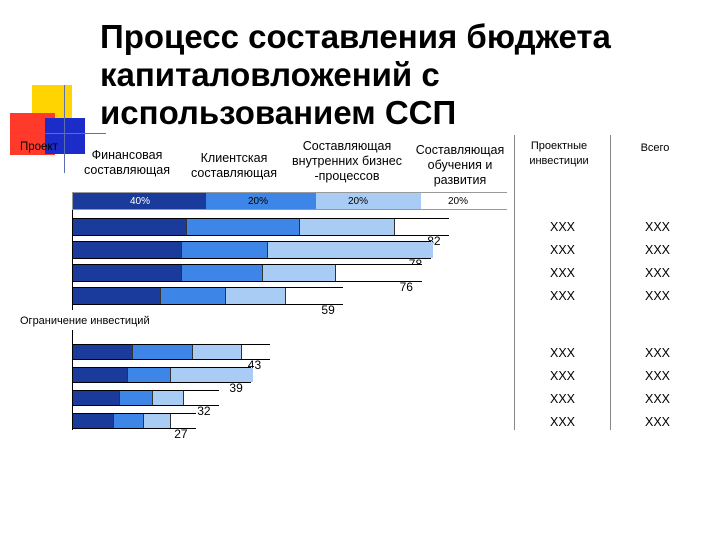 This screenshot has width=720, height=540. Describe the element at coordinates (457, 201) in the screenshot. I see `weight-label-learning: 20%` at that location.